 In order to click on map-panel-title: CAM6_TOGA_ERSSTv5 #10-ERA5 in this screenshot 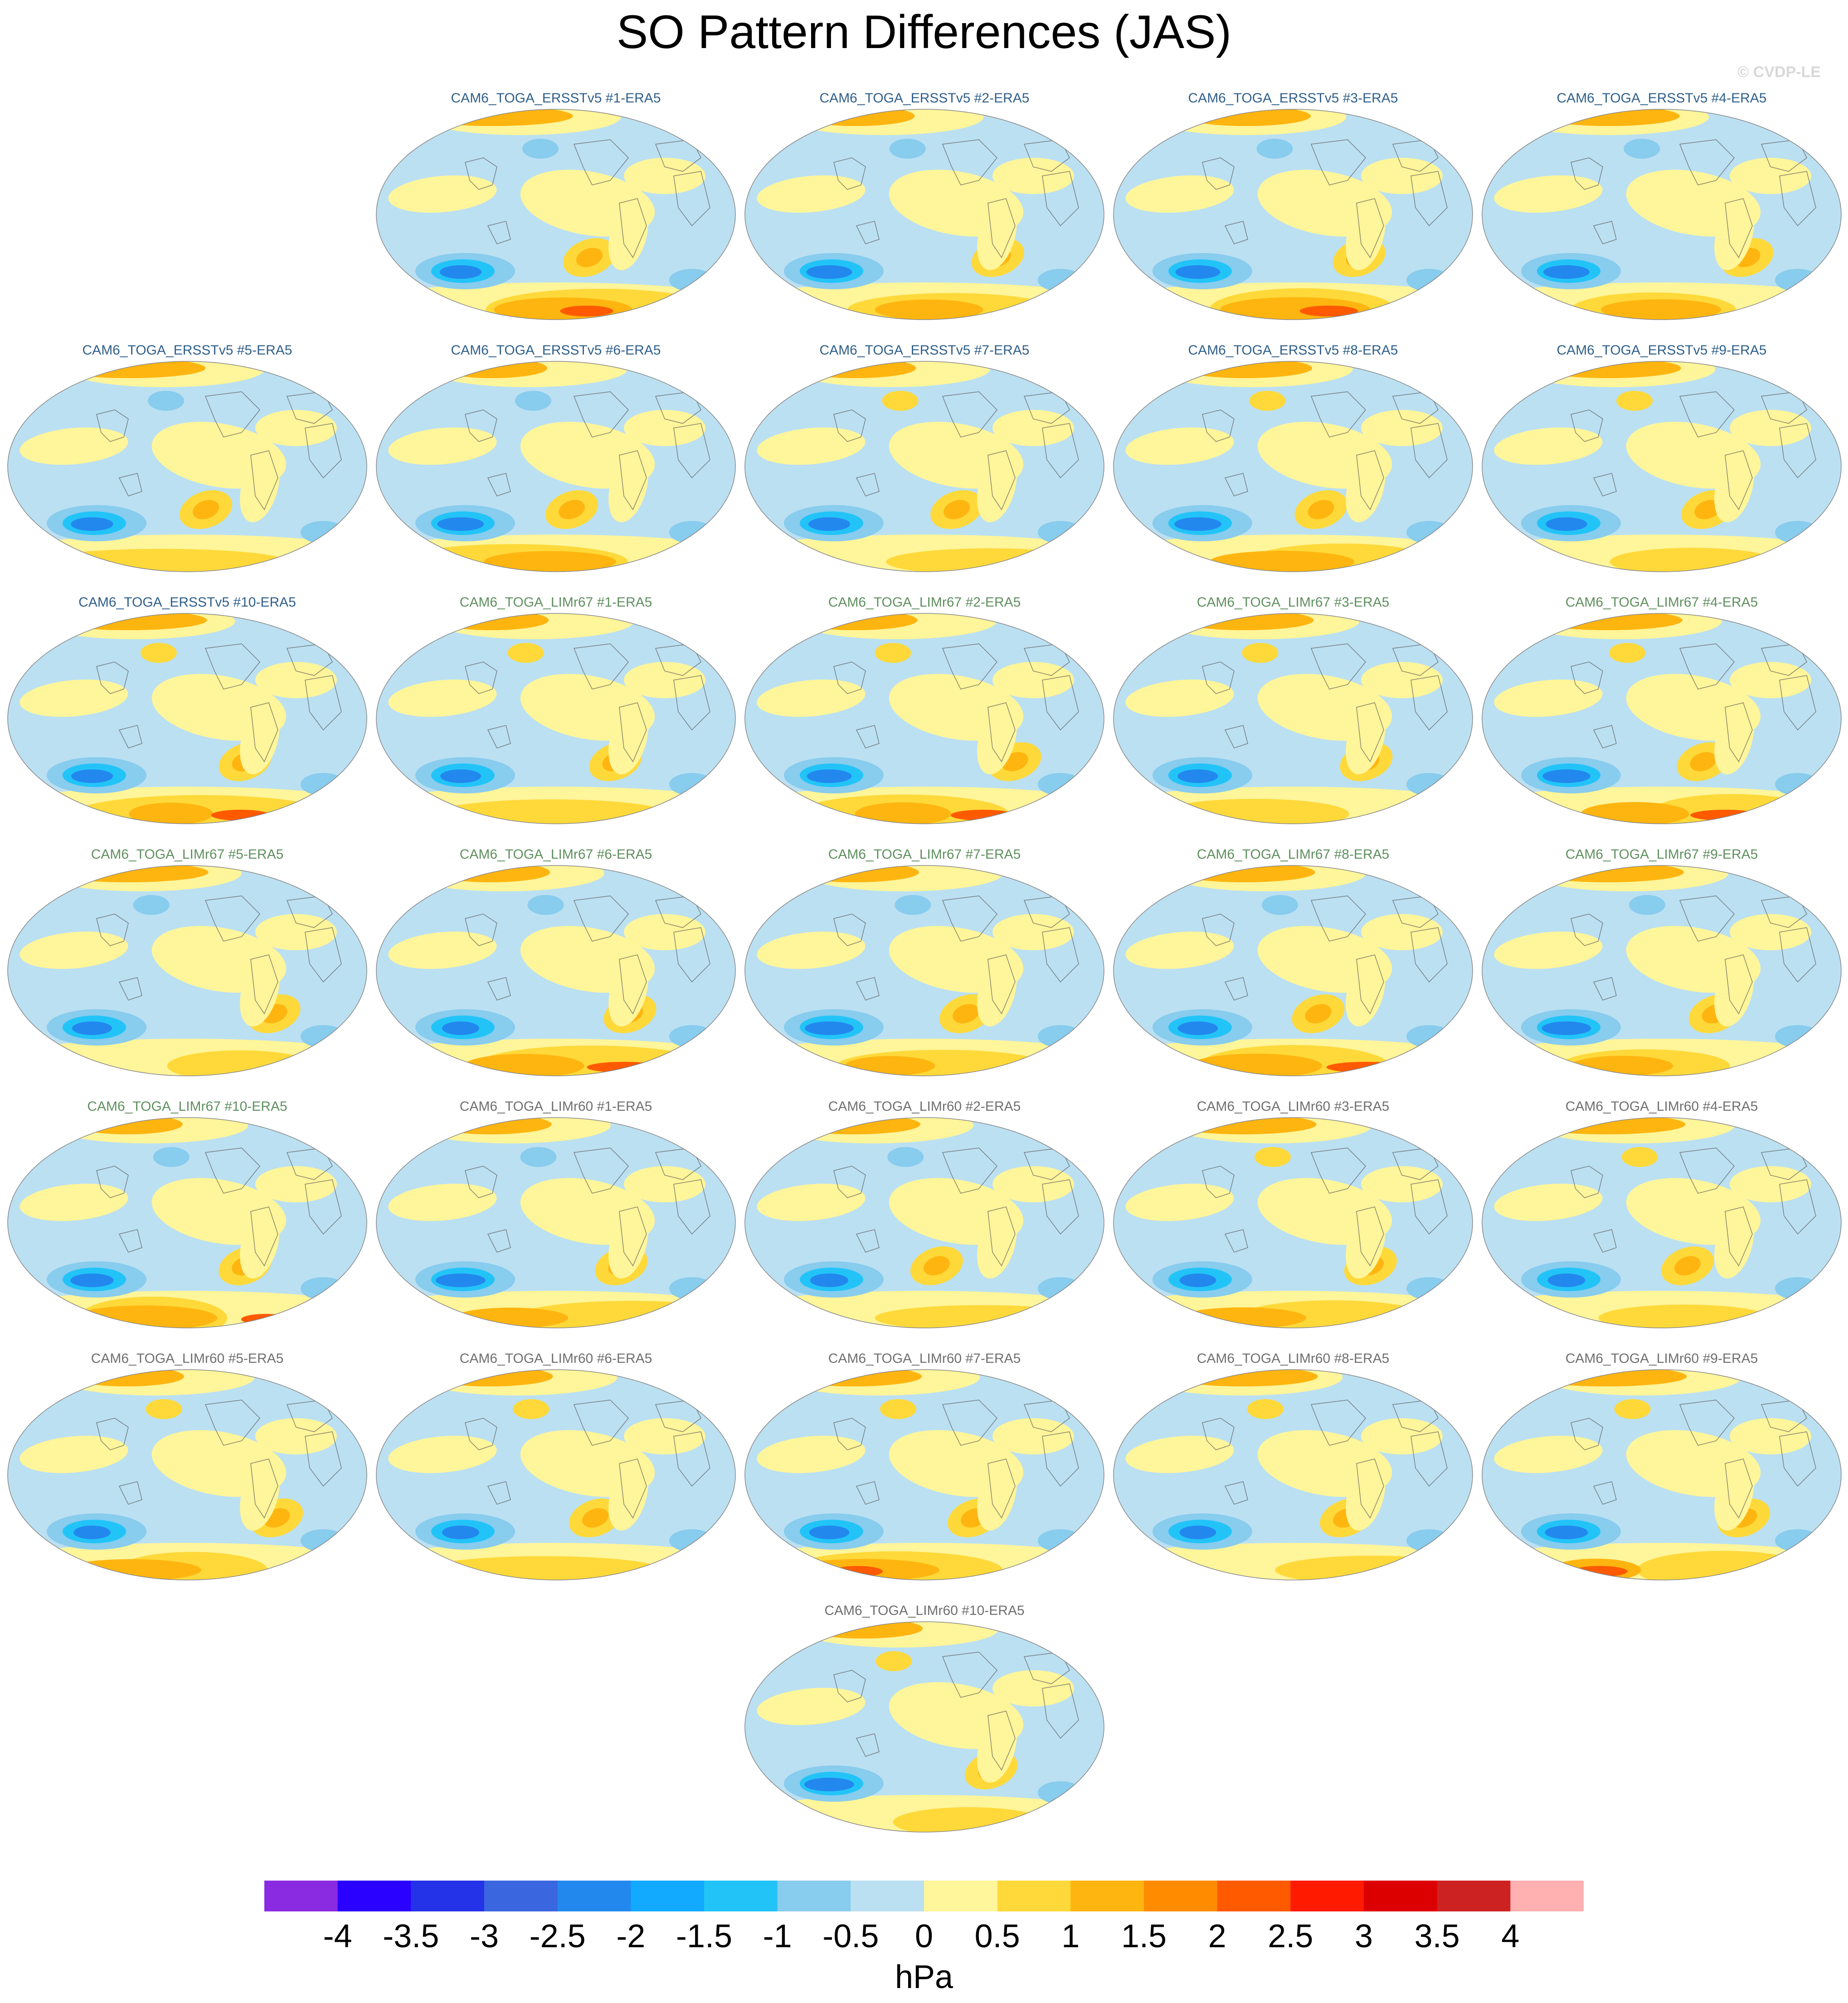, I will do `click(187, 602)`.